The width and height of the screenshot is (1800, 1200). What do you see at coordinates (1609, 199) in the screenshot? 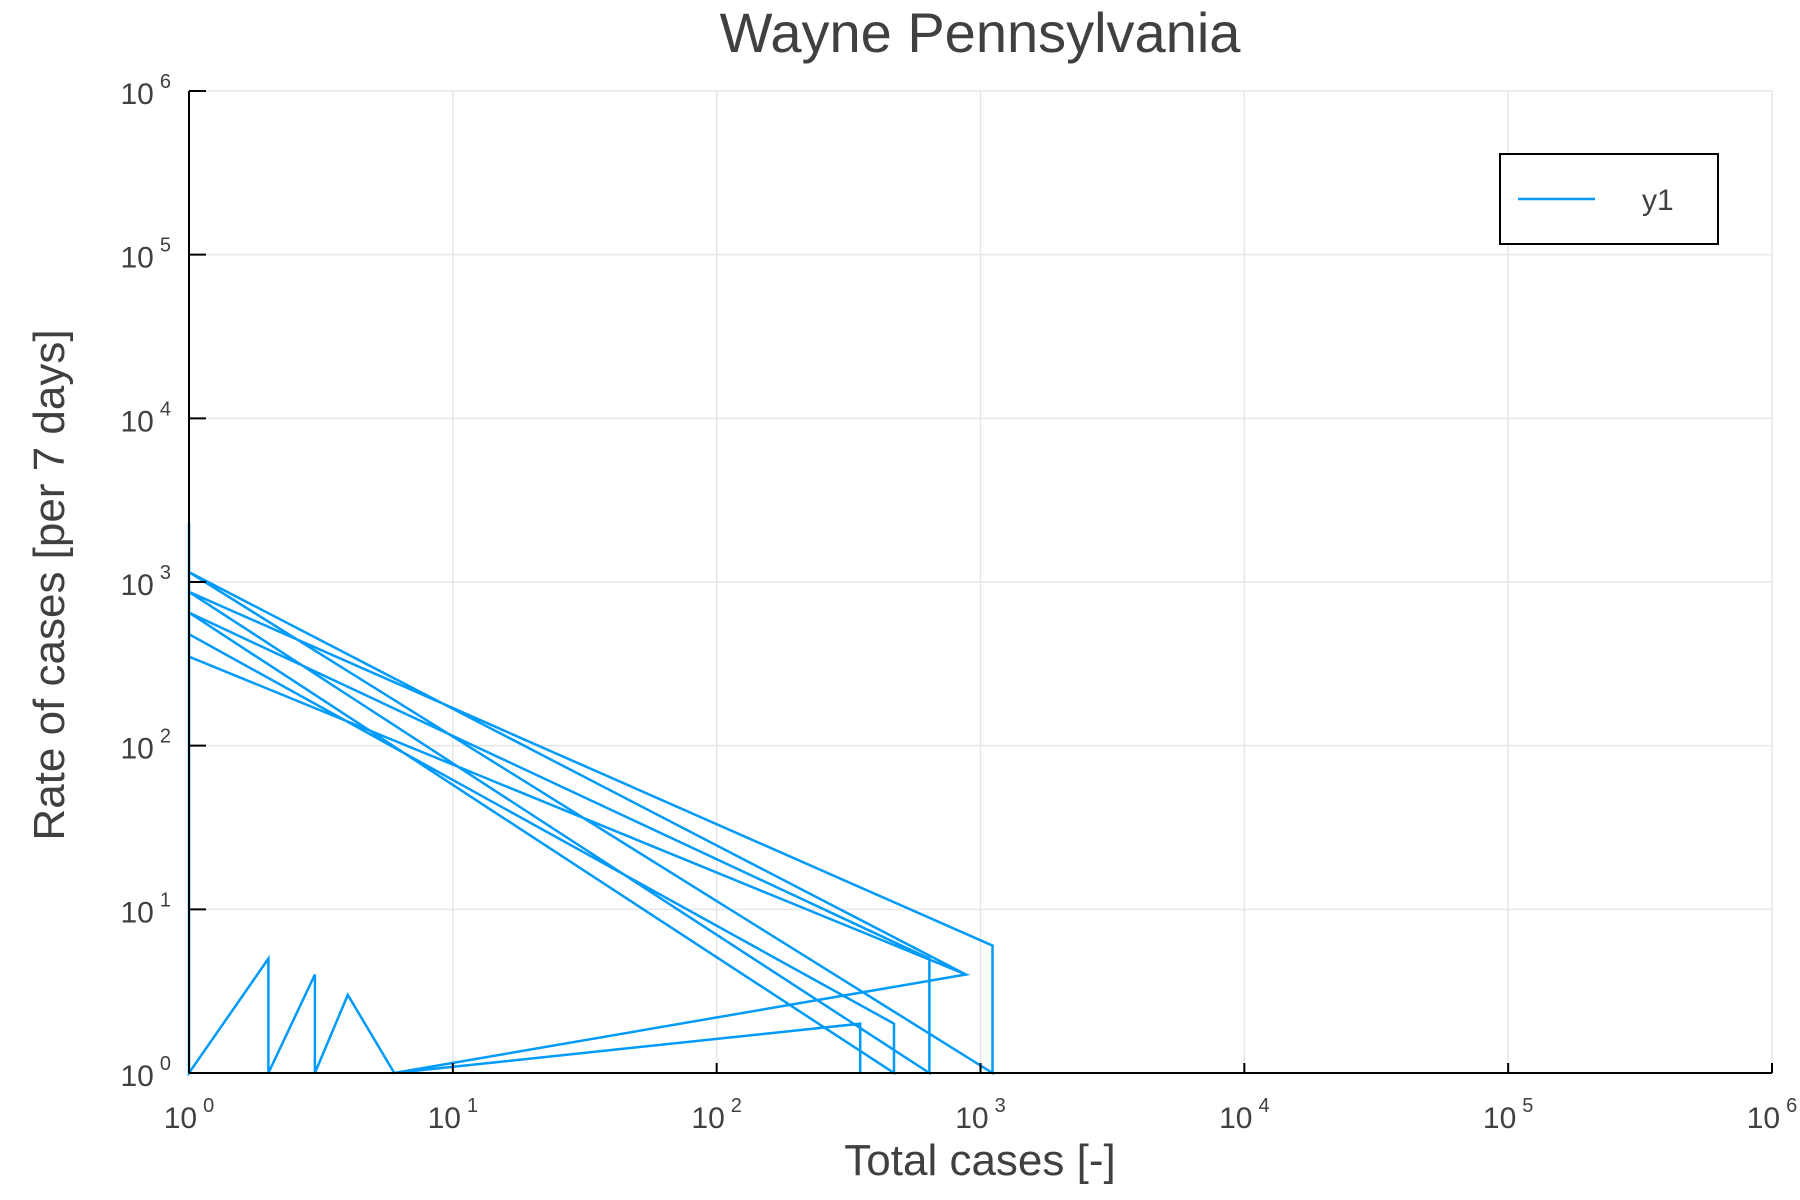
I see `legend: y1` at bounding box center [1609, 199].